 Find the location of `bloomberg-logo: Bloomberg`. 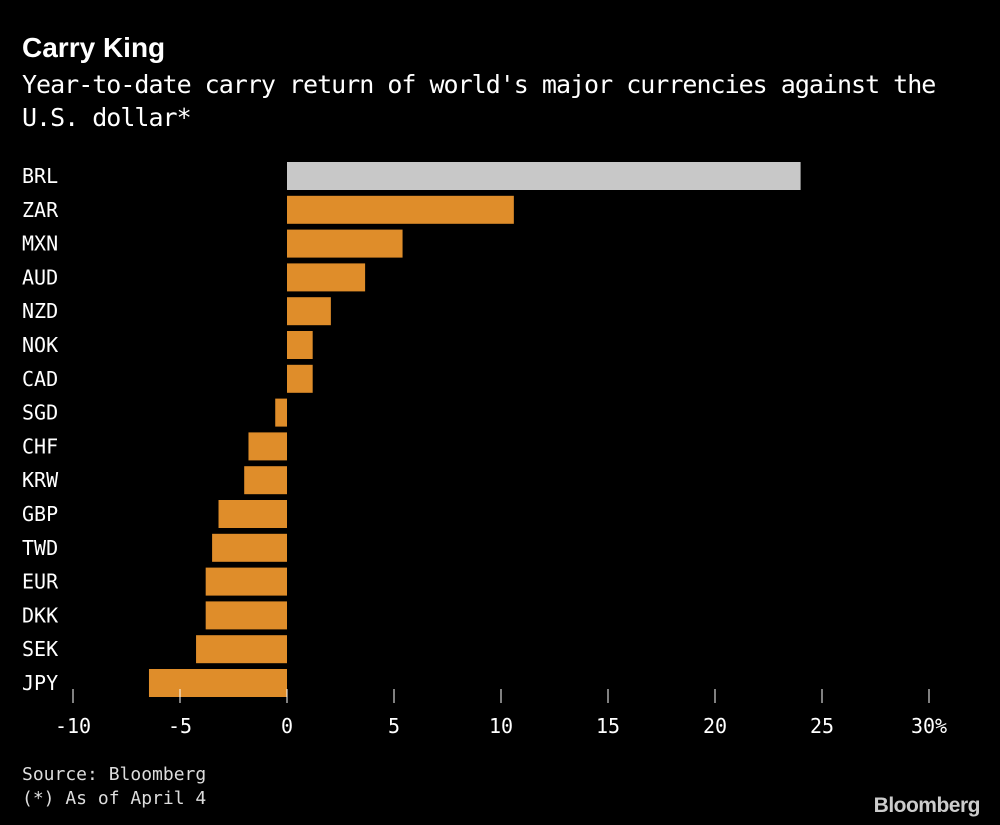

bloomberg-logo: Bloomberg is located at coordinates (927, 805).